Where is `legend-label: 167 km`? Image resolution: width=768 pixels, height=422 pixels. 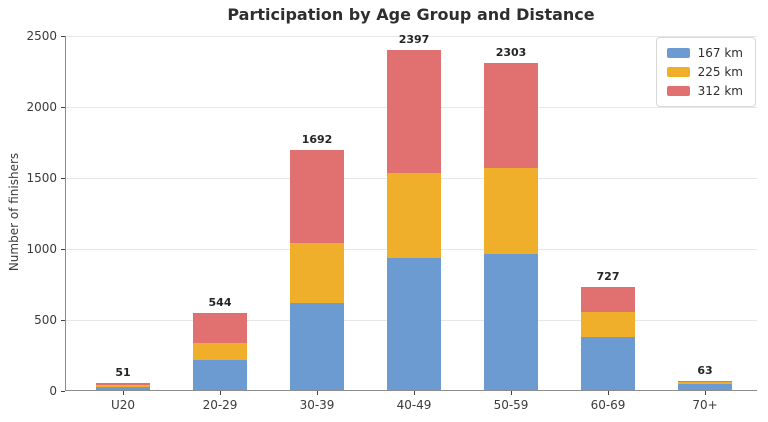 legend-label: 167 km is located at coordinates (720, 53).